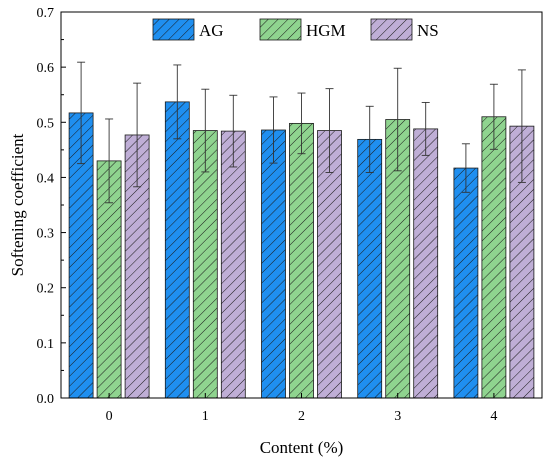  I want to click on y-tick-label: 0.0, so click(46, 399).